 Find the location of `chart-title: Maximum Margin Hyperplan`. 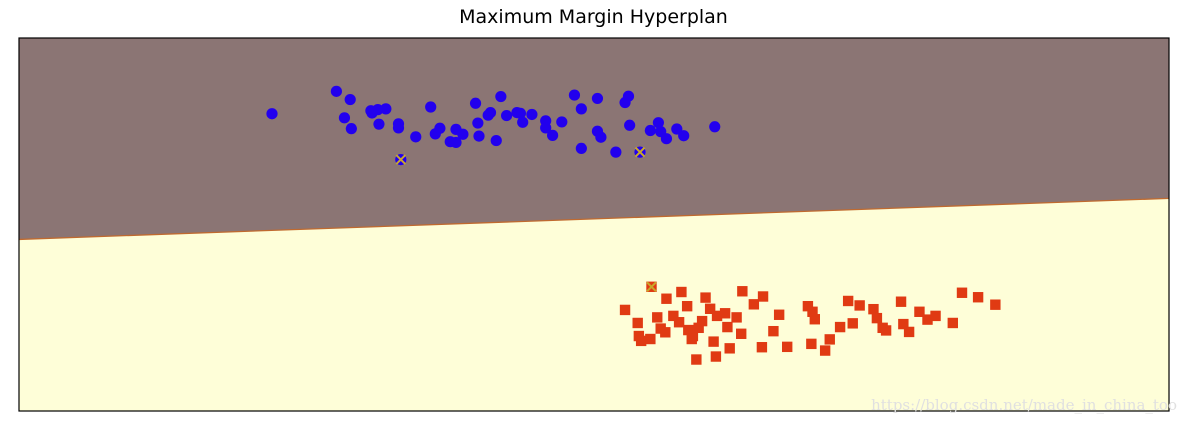

chart-title: Maximum Margin Hyperplan is located at coordinates (593, 17).